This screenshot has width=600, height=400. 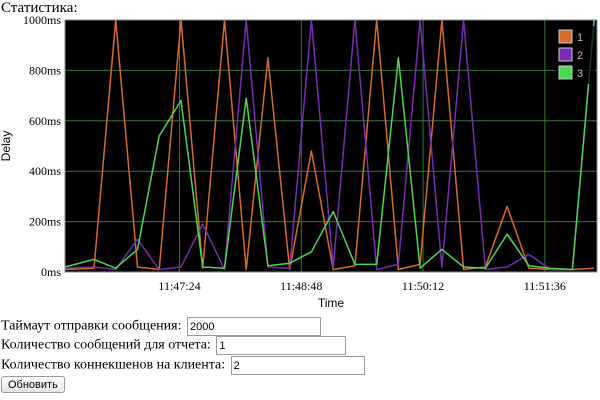 What do you see at coordinates (362, 286) in the screenshot?
I see `x-tick-labels: 11:47:24 11:48:48 11:50:12 11:51:36` at bounding box center [362, 286].